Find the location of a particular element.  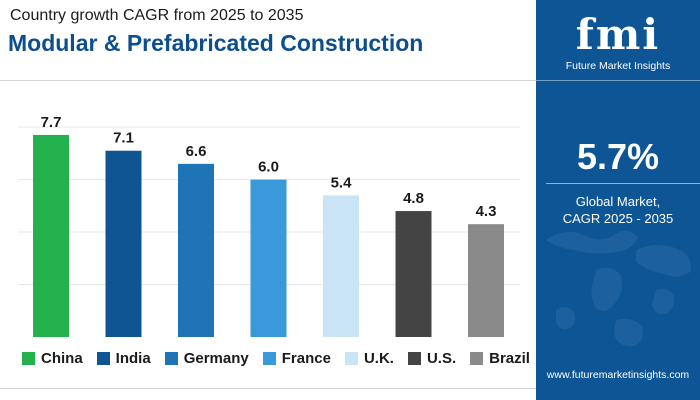

chart-legend: China India Germany France U.K. U.S. Brazil is located at coordinates (276, 358).